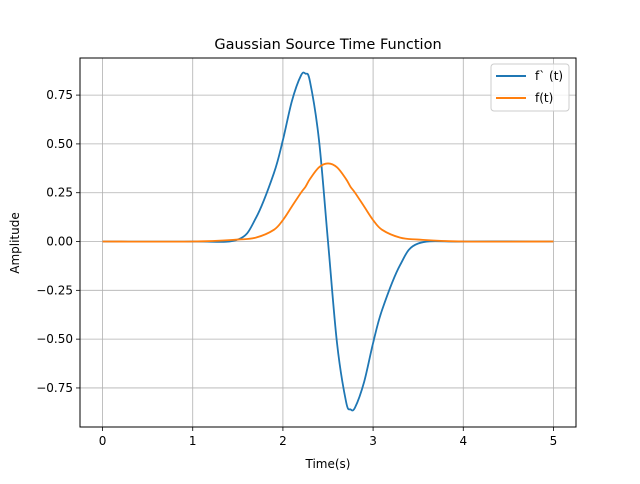  I want to click on x-tick-label: 3, so click(373, 441).